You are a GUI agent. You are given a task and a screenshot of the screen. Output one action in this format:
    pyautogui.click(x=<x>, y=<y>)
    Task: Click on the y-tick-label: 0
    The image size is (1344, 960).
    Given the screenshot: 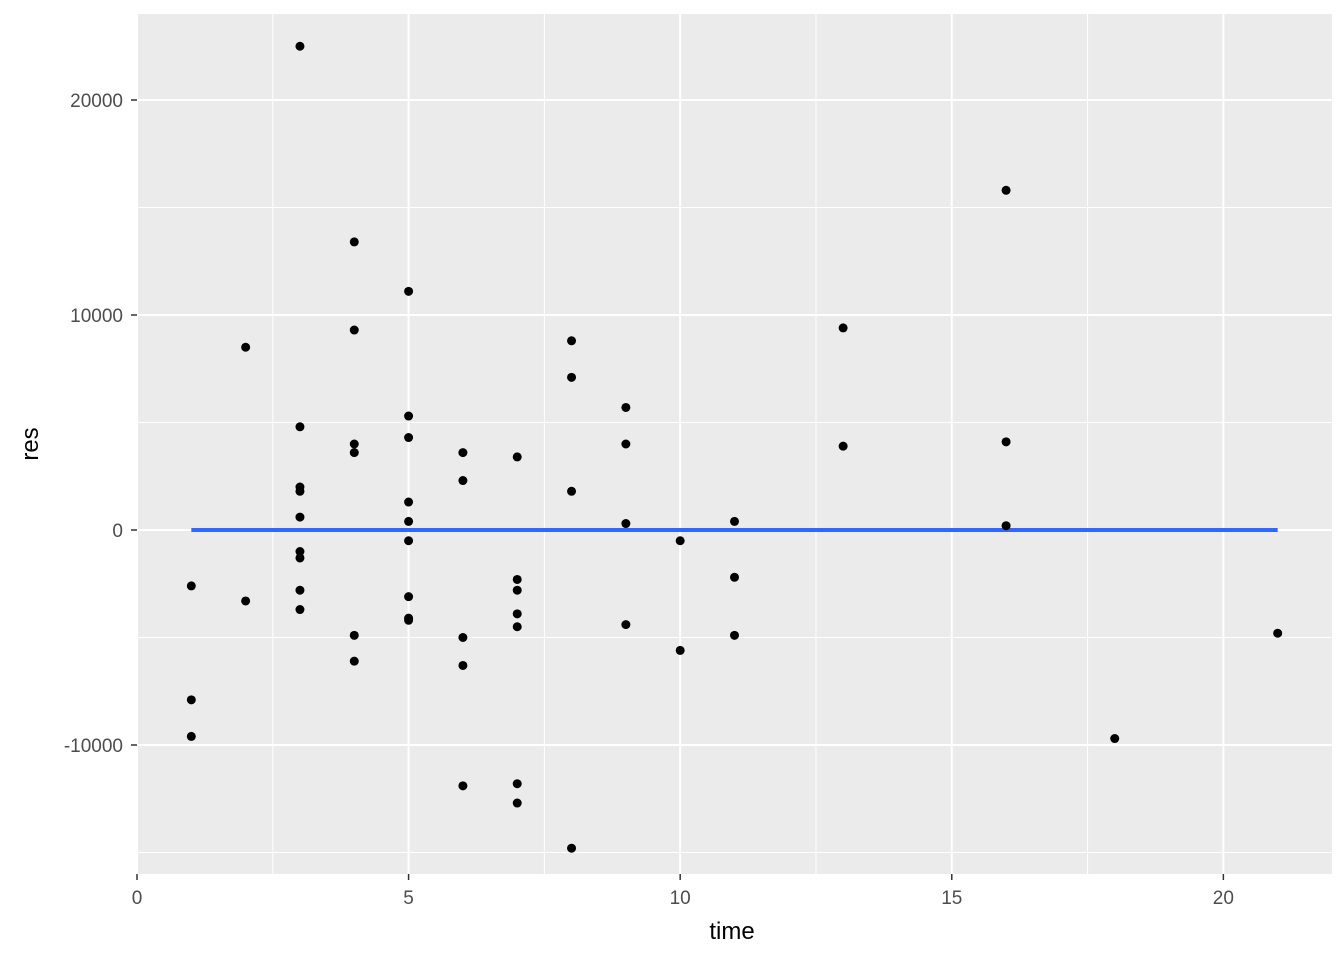 What is the action you would take?
    pyautogui.click(x=117, y=531)
    